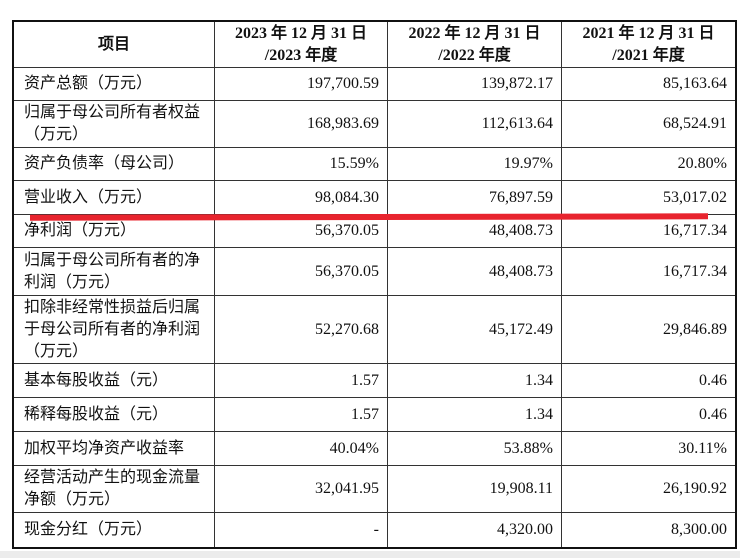 This screenshot has height=558, width=740. What do you see at coordinates (474, 124) in the screenshot?
I see `cell-value: 112,613.64` at bounding box center [474, 124].